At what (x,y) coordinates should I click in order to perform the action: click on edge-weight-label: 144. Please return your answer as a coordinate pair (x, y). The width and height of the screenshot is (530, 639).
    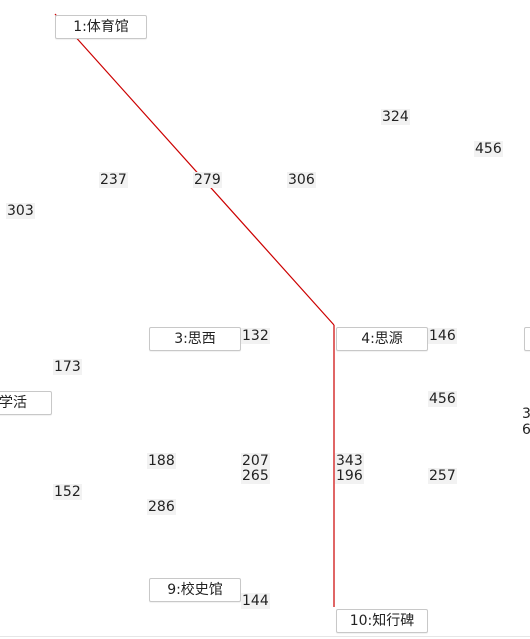
    Looking at the image, I should click on (255, 601).